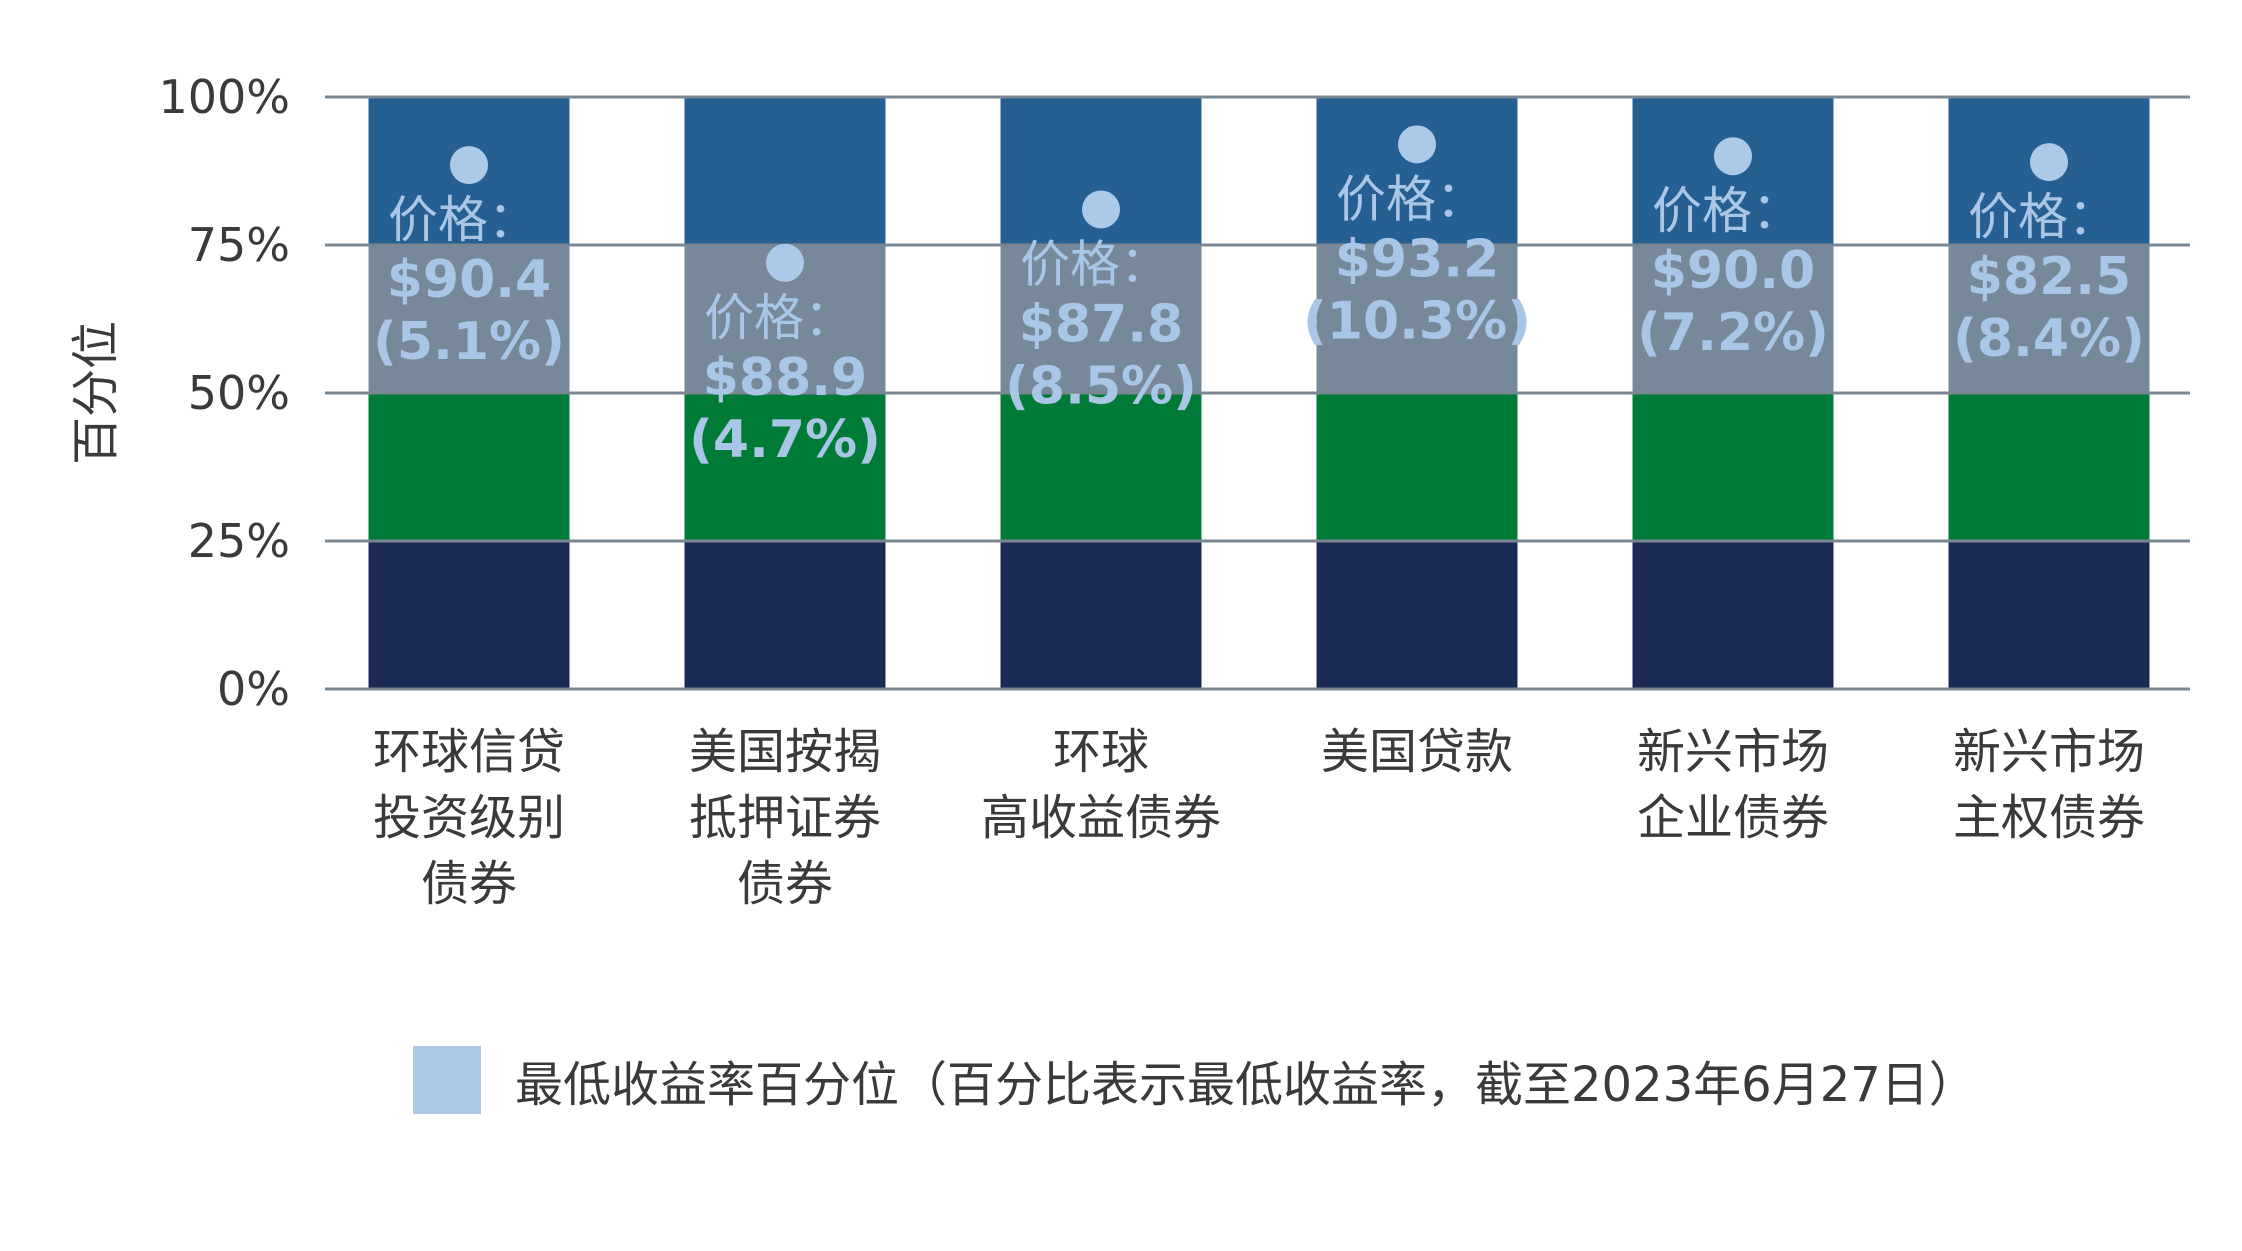 The height and width of the screenshot is (1251, 2242). Describe the element at coordinates (1417, 752) in the screenshot. I see `category-label: 美国贷款` at that location.